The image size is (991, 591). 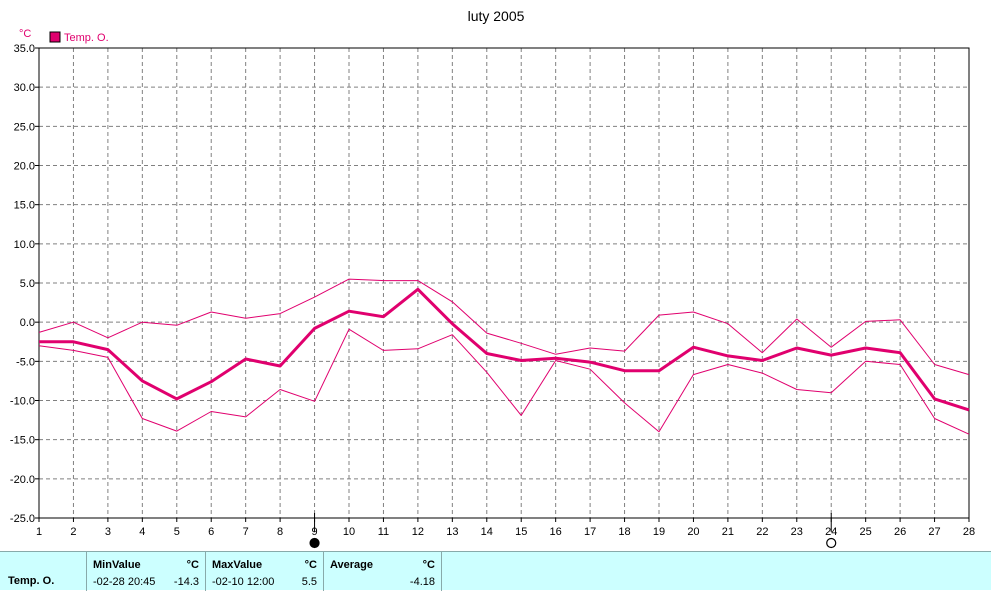 I want to click on y-tick-label: 0.0, so click(x=27, y=323).